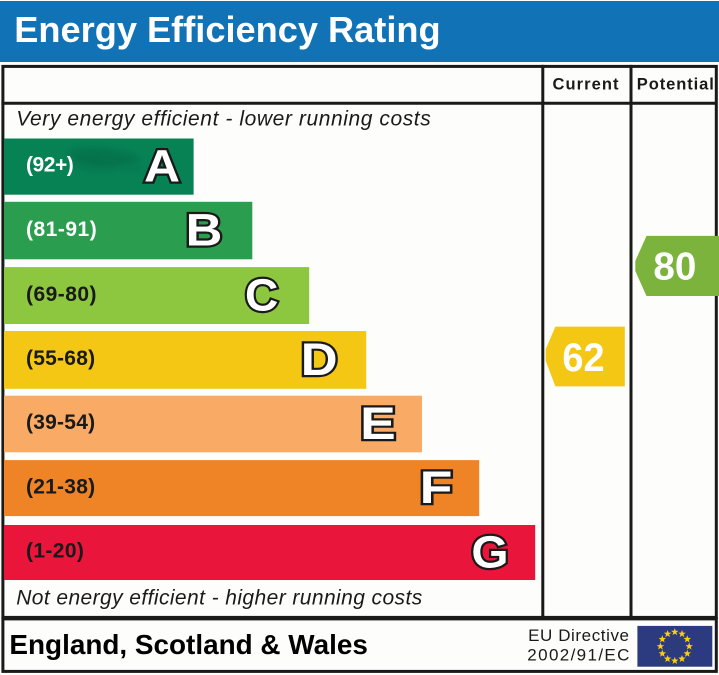 The image size is (719, 675). Describe the element at coordinates (162, 166) in the screenshot. I see `svg-text: A` at that location.